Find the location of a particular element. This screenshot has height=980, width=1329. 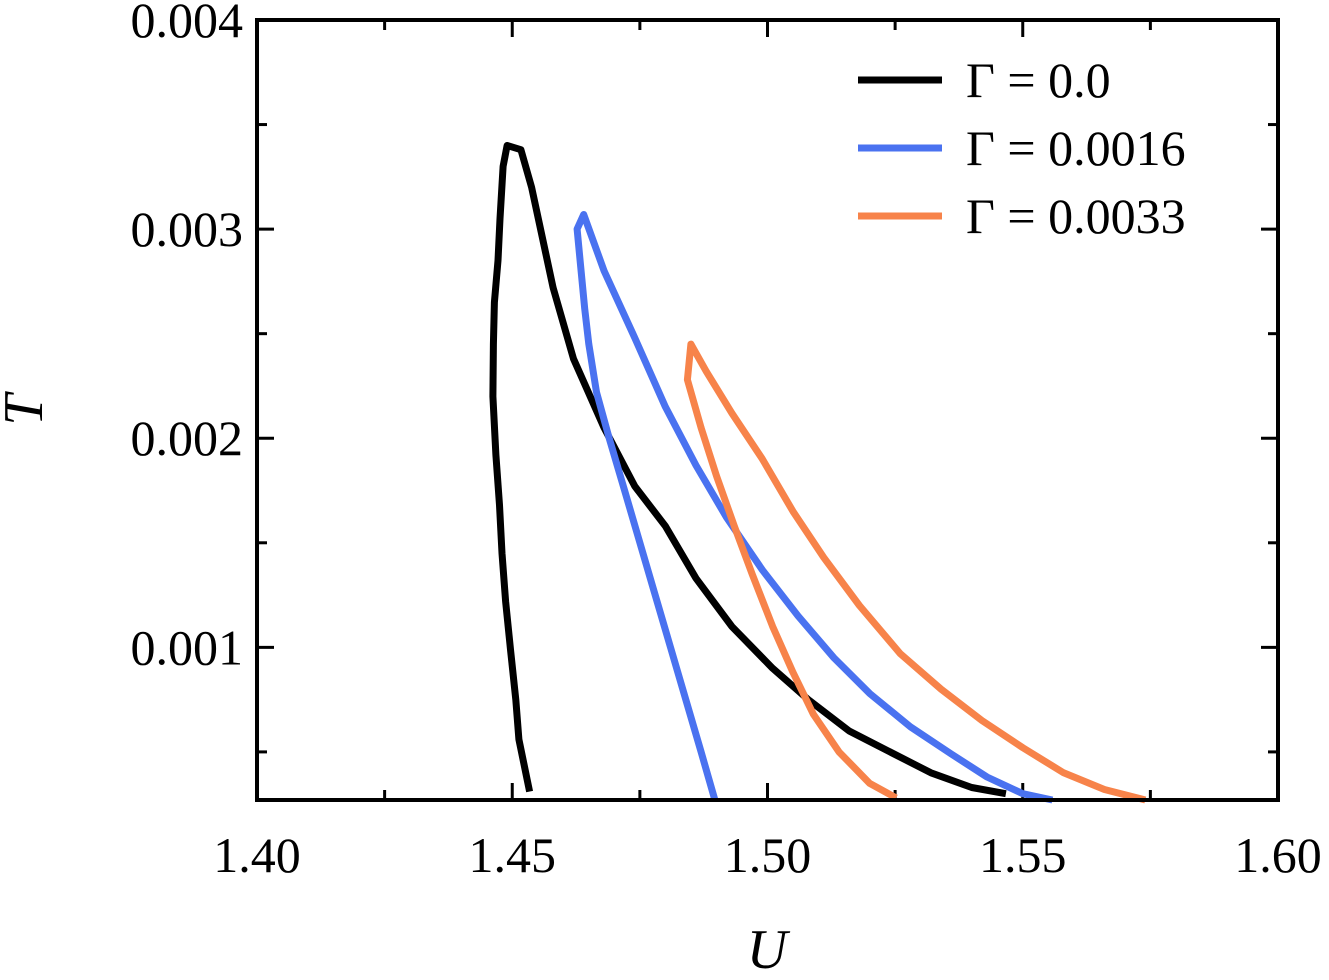

y-axis-label: T is located at coordinates (27, 408).